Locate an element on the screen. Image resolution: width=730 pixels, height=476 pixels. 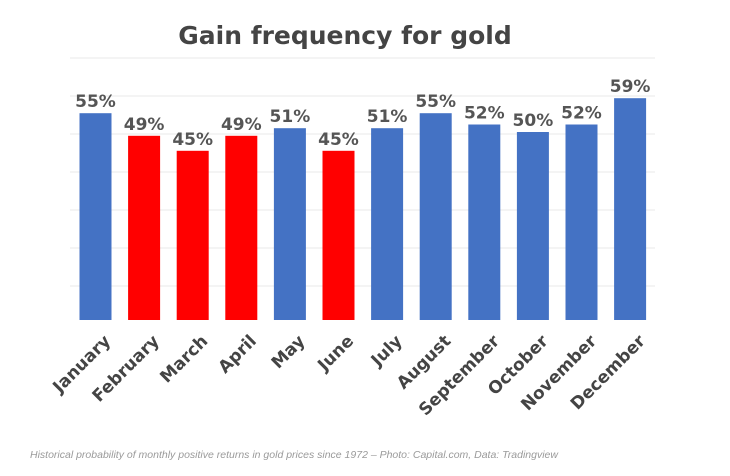
bar-january is located at coordinates (95, 216).